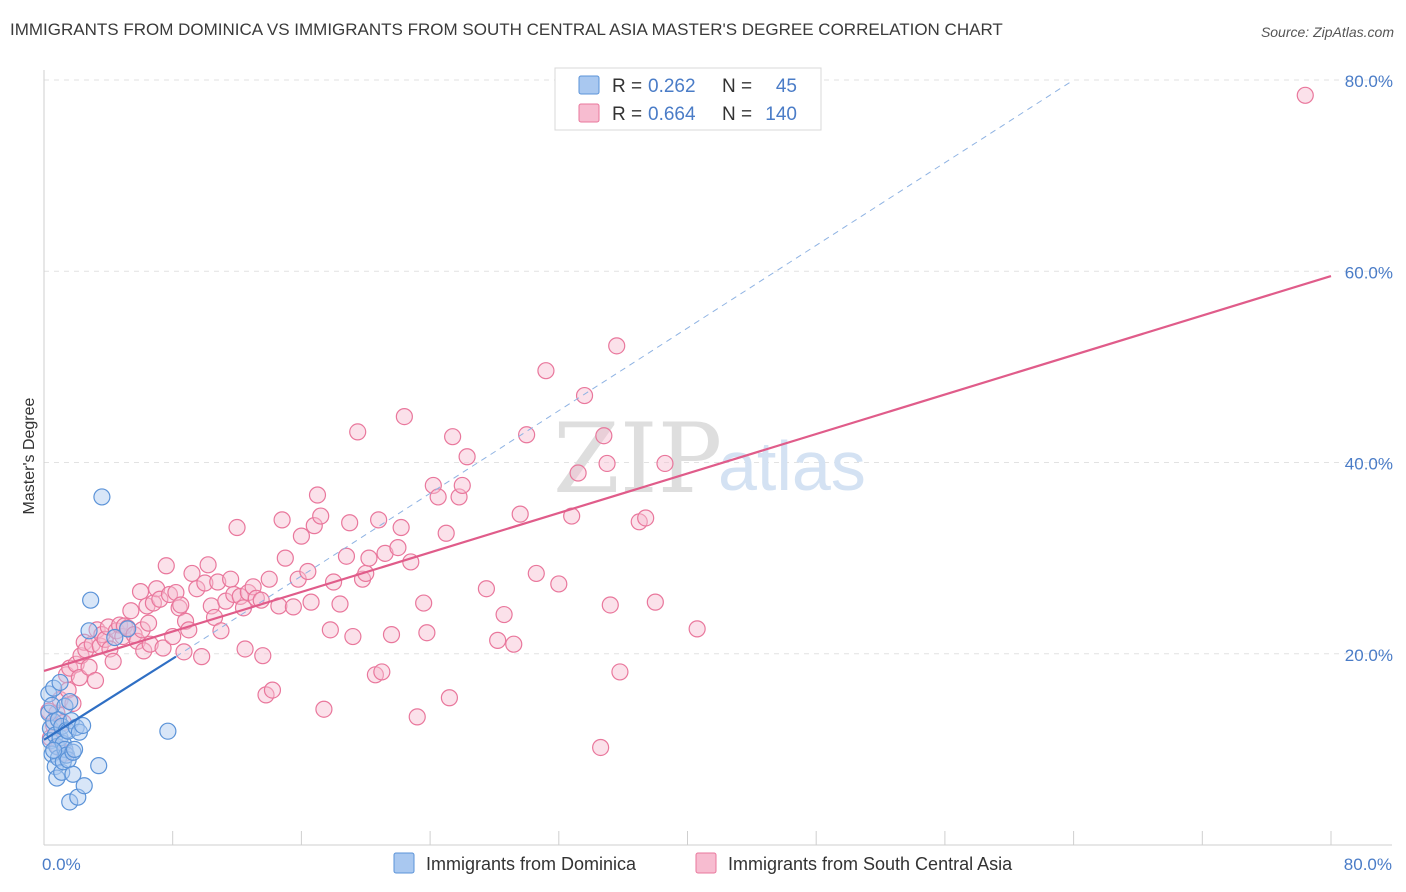  I want to click on bottom-legend-label-south-central-asia: Immigrants from South Central Asia, so click(870, 864).